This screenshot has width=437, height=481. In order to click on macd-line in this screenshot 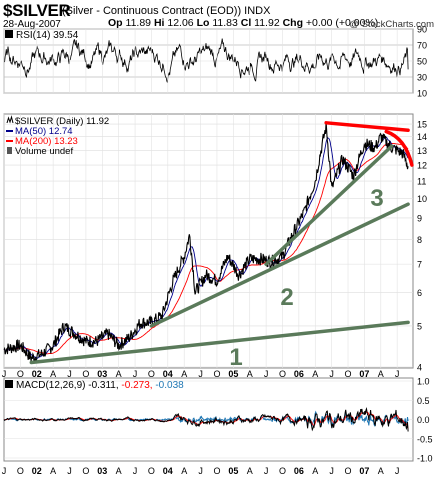, I will do `click(206, 419)`.